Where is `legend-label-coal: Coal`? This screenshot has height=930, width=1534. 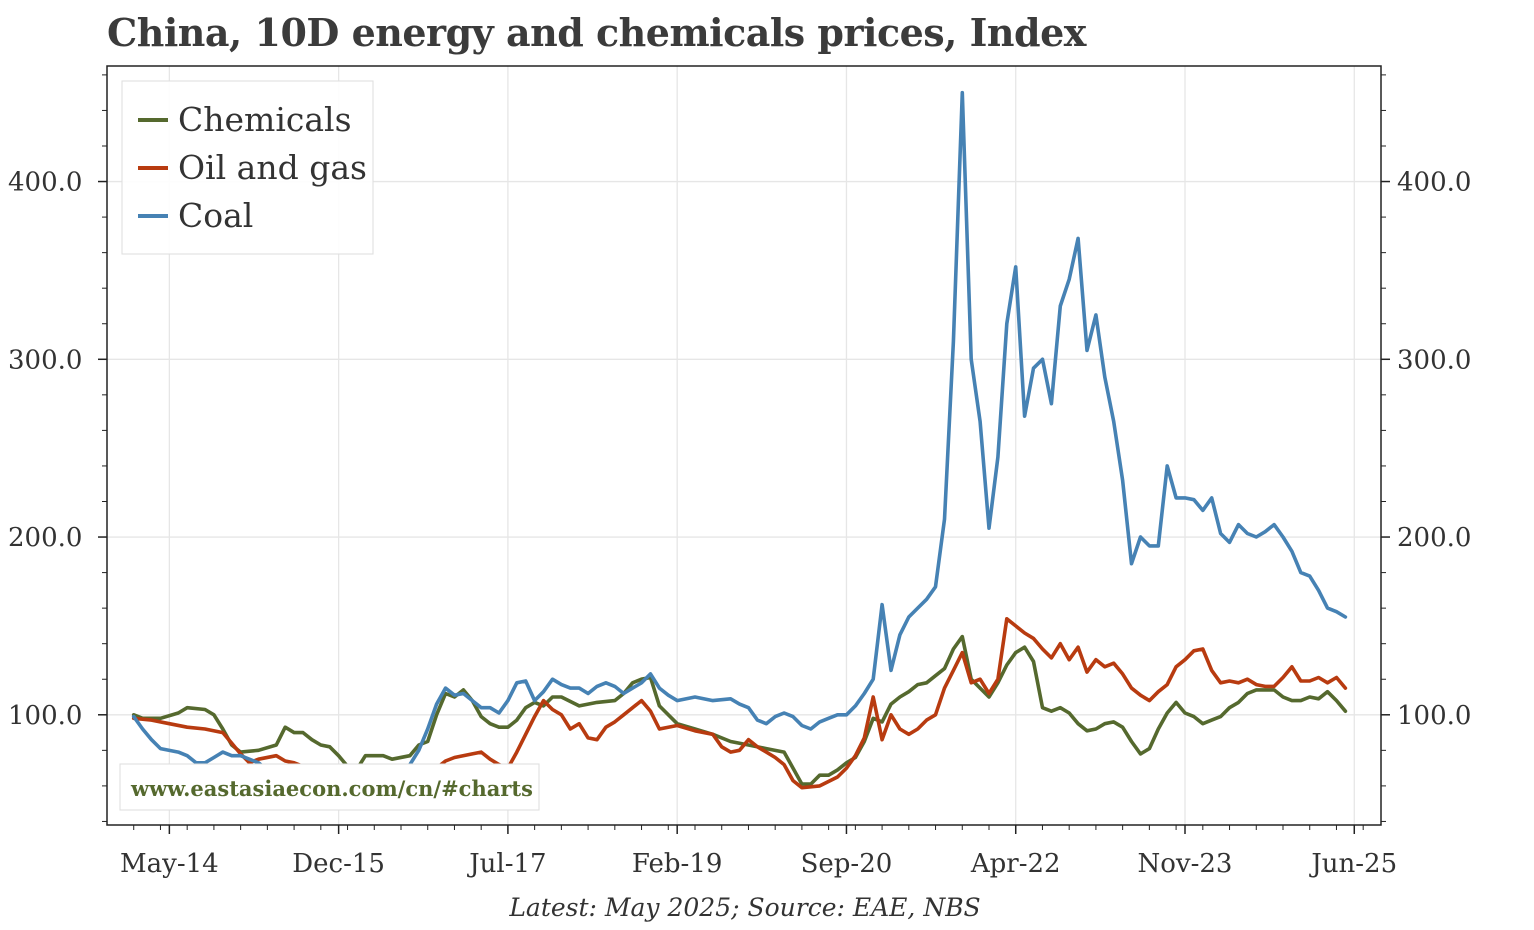 legend-label-coal: Coal is located at coordinates (215, 215).